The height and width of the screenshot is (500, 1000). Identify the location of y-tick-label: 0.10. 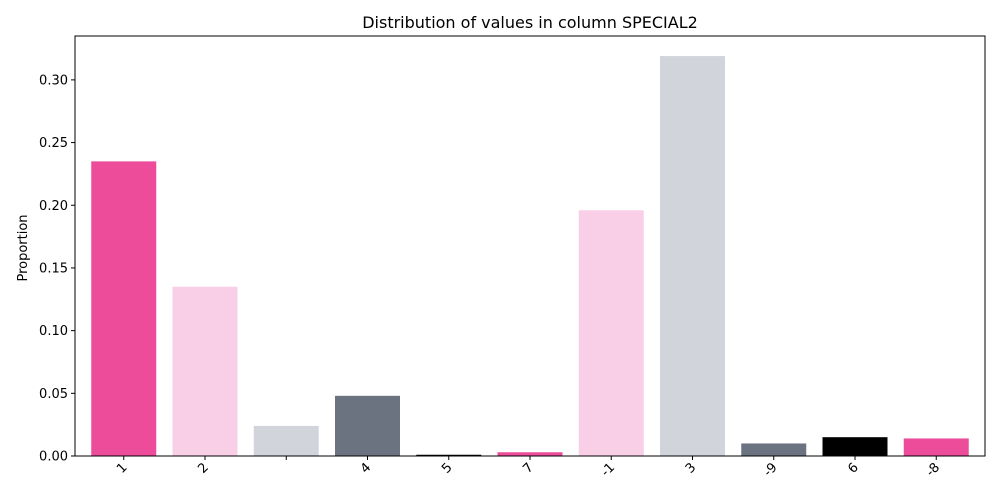
(53, 331).